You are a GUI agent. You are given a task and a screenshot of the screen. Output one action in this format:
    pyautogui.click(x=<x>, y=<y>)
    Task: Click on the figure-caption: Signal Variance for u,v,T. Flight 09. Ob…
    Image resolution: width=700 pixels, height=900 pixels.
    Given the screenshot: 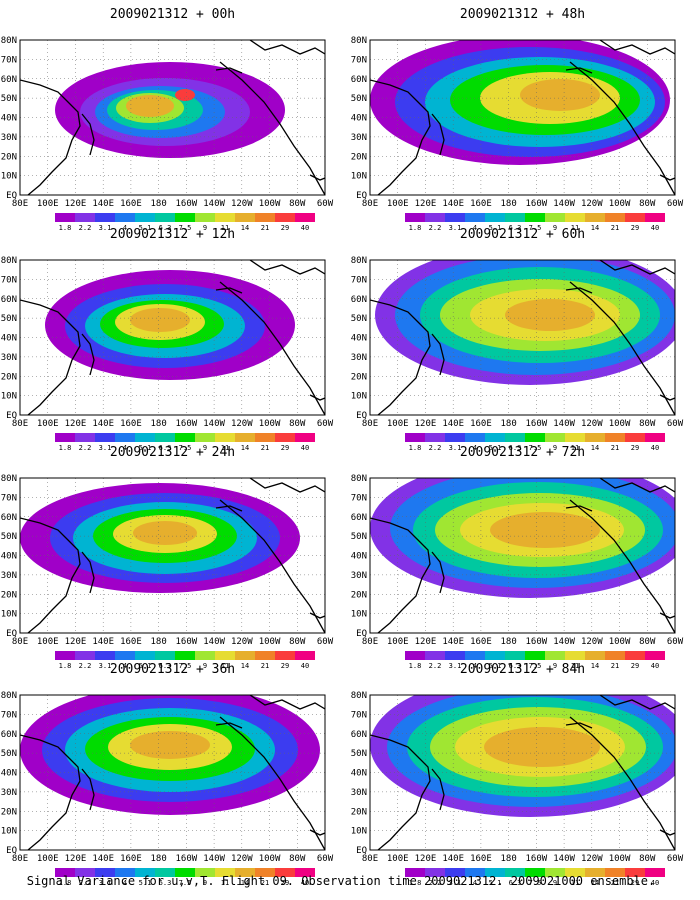 What is the action you would take?
    pyautogui.click(x=341, y=881)
    